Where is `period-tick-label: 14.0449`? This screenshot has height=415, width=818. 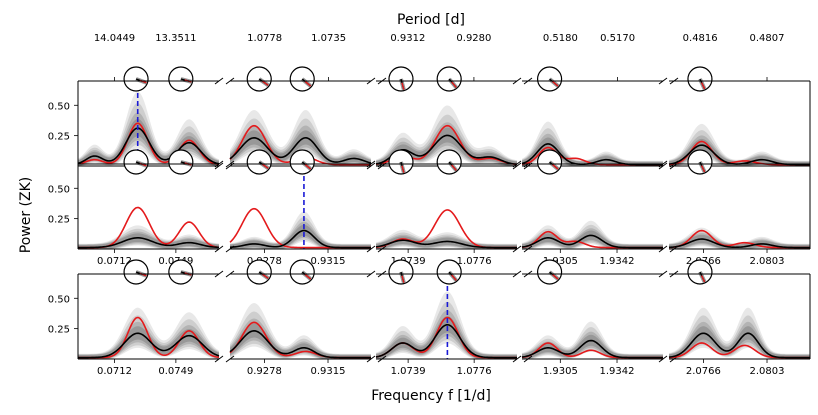
period-tick-label: 14.0449 is located at coordinates (114, 38).